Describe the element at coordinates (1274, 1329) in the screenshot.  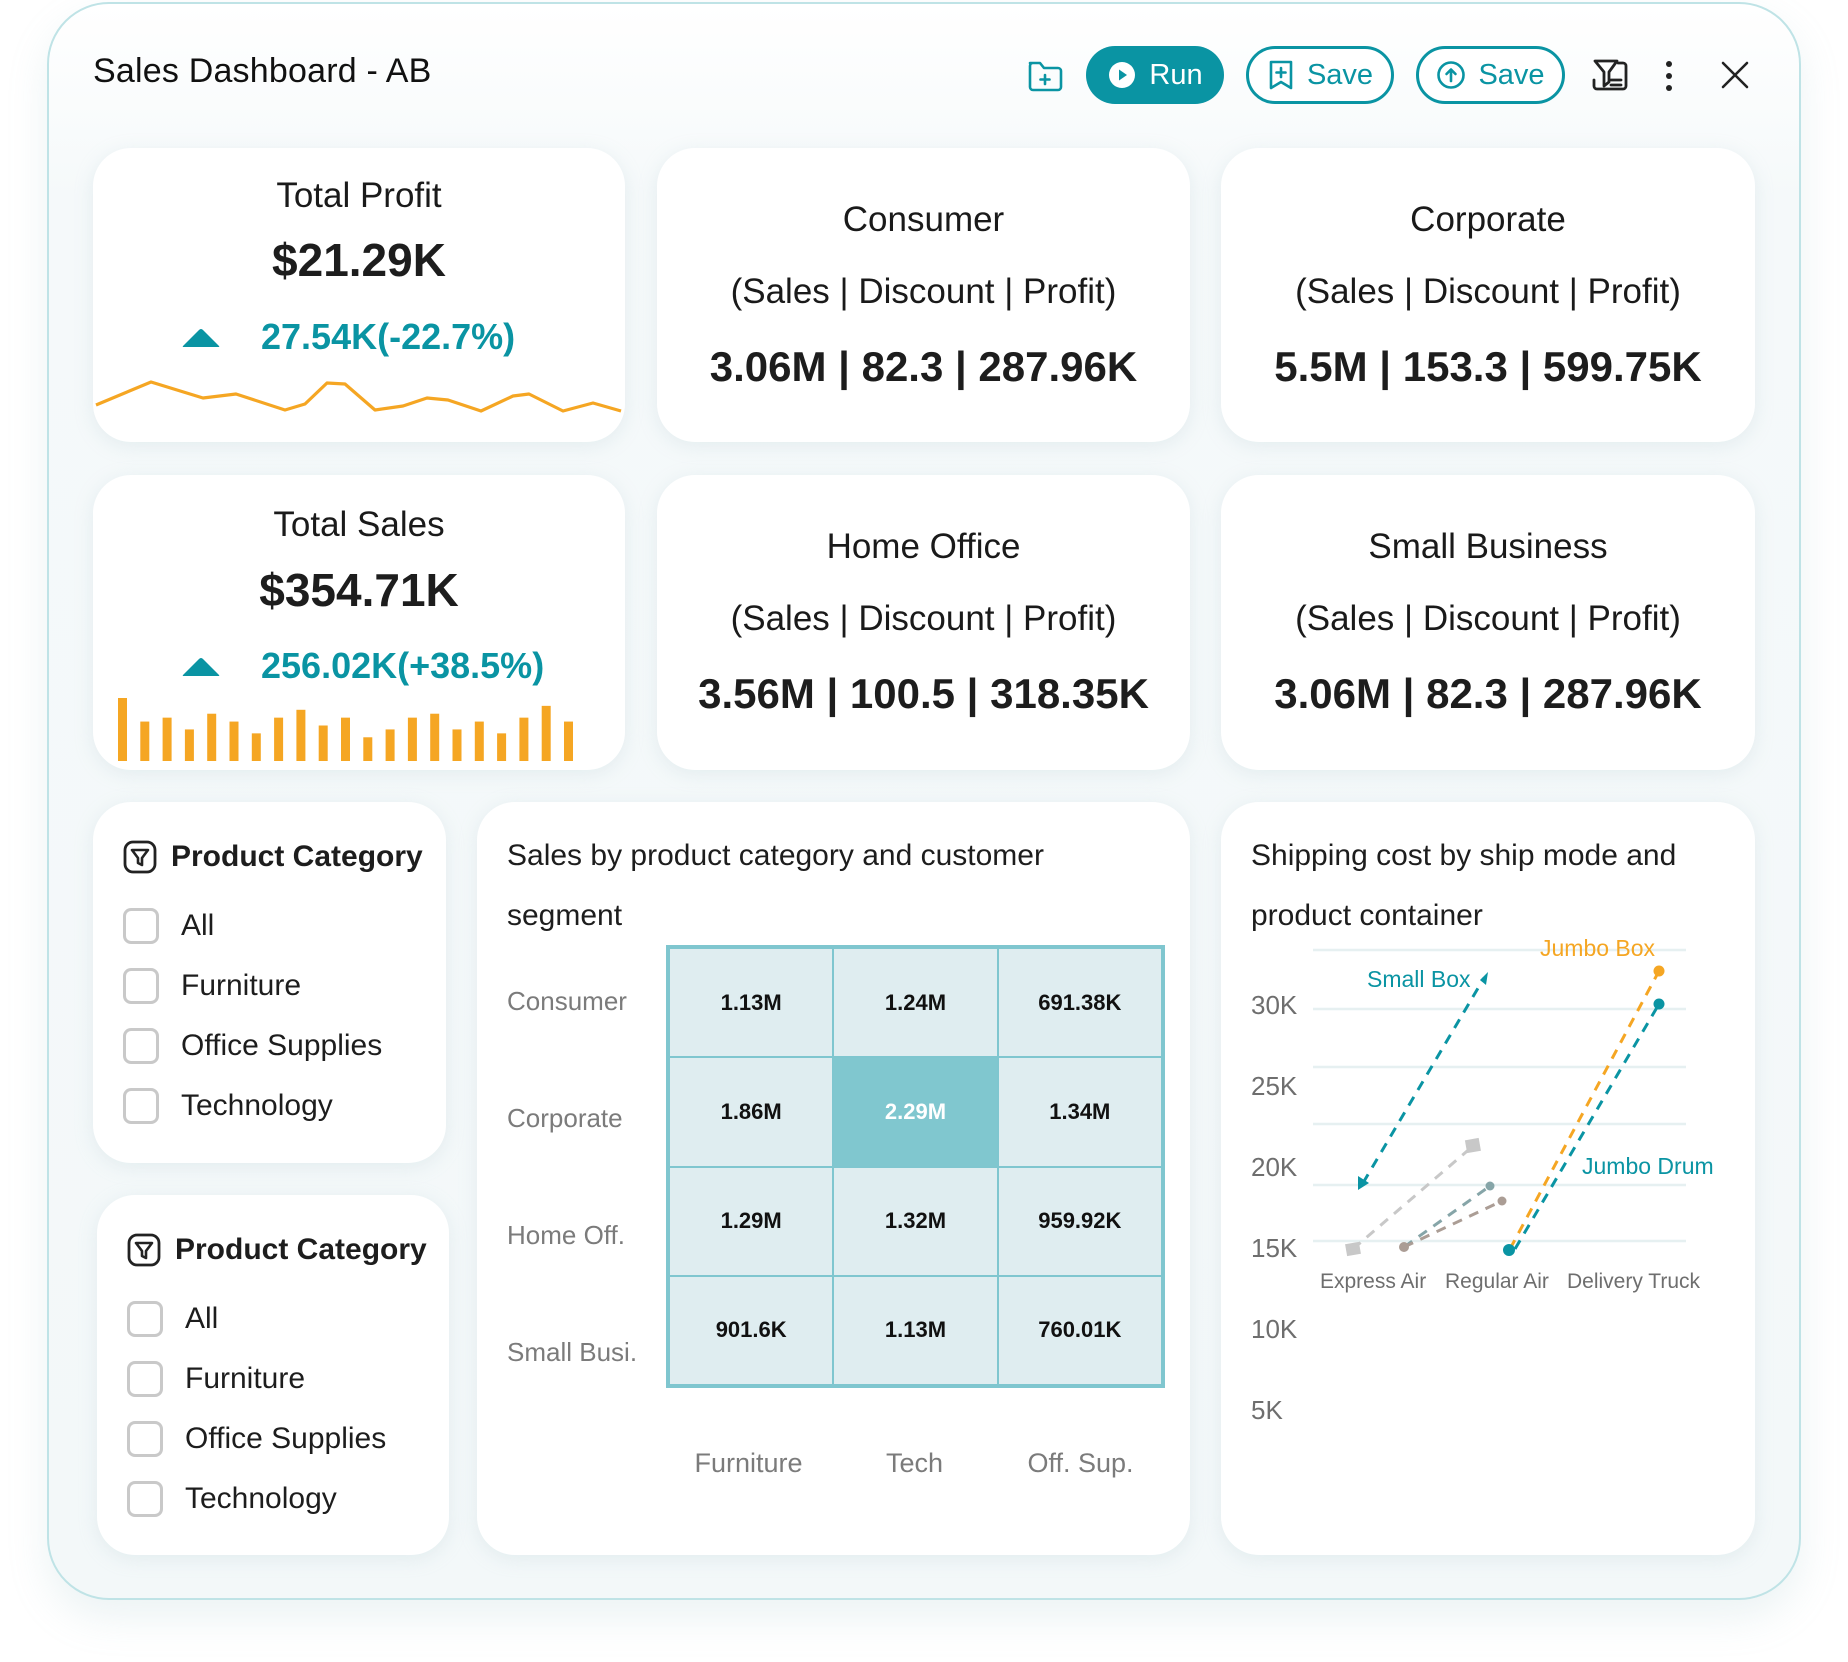
I see `y-tick: 10K` at that location.